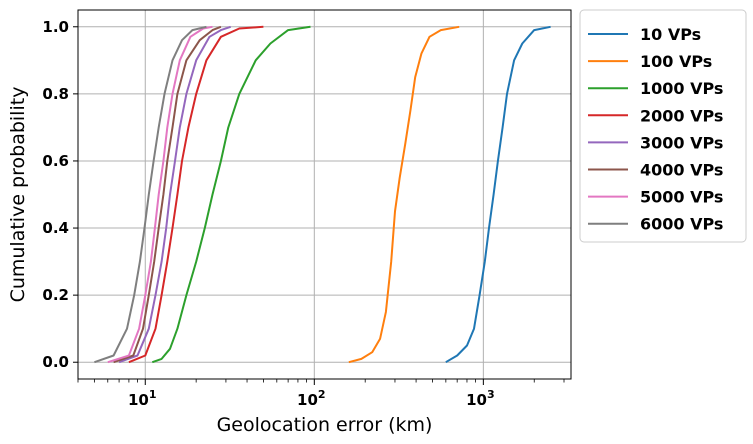 This screenshot has height=444, width=753. I want to click on x-tick-label: 10², so click(311, 398).